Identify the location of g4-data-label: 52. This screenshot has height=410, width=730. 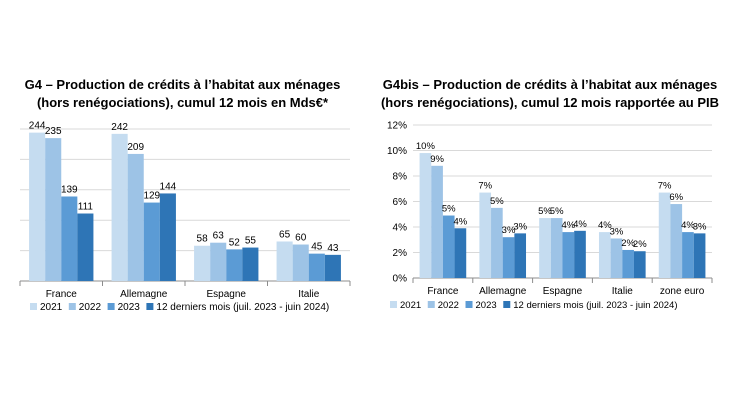
(235, 242).